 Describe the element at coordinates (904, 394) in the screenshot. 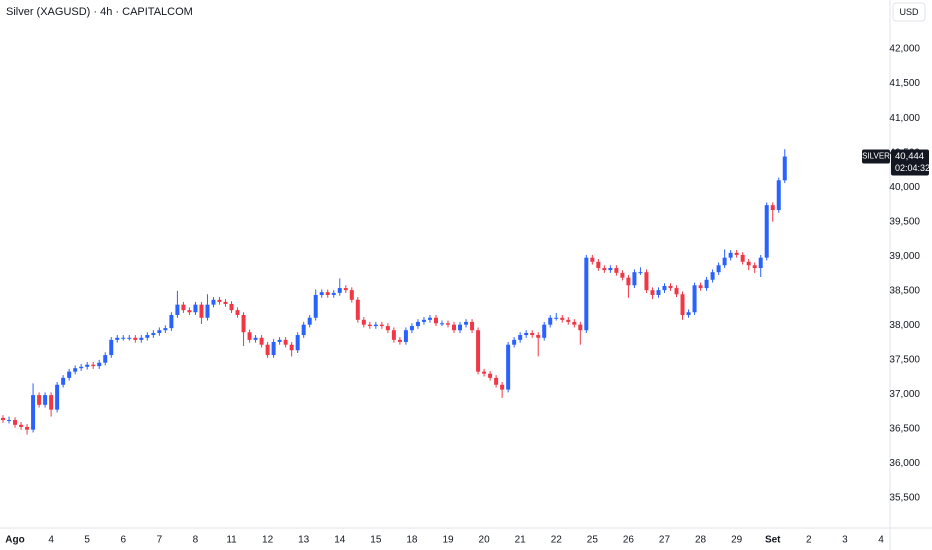

I see `y-tick-label: 37,000` at that location.